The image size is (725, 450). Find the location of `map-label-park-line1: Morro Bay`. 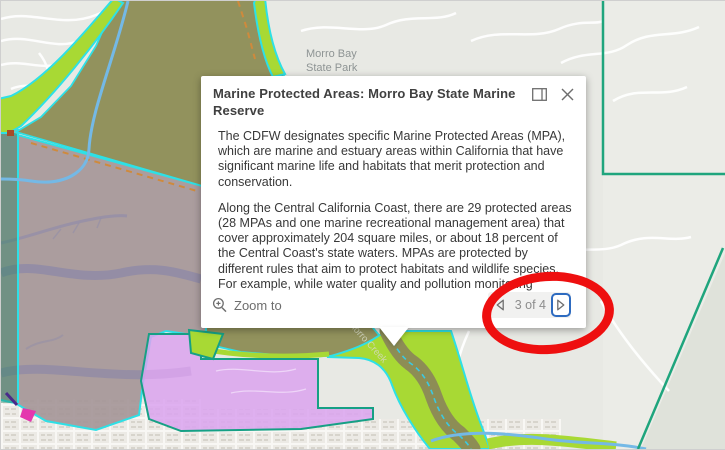

map-label-park-line1: Morro Bay is located at coordinates (331, 54).